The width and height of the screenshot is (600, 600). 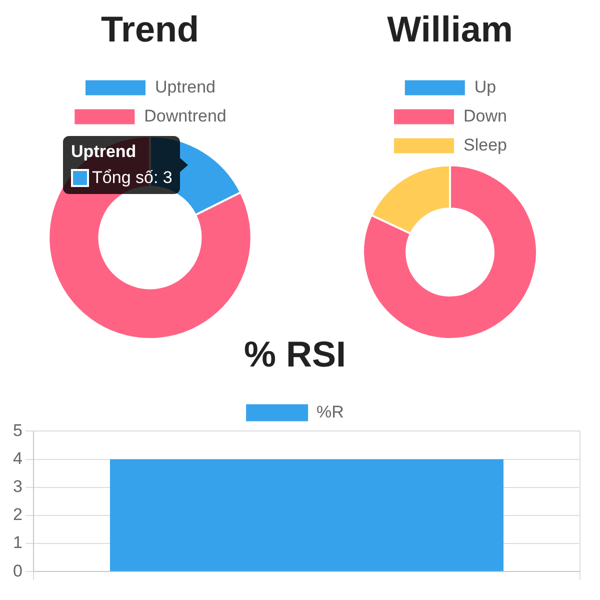 What do you see at coordinates (185, 116) in the screenshot?
I see `legend-label: Downtrend` at bounding box center [185, 116].